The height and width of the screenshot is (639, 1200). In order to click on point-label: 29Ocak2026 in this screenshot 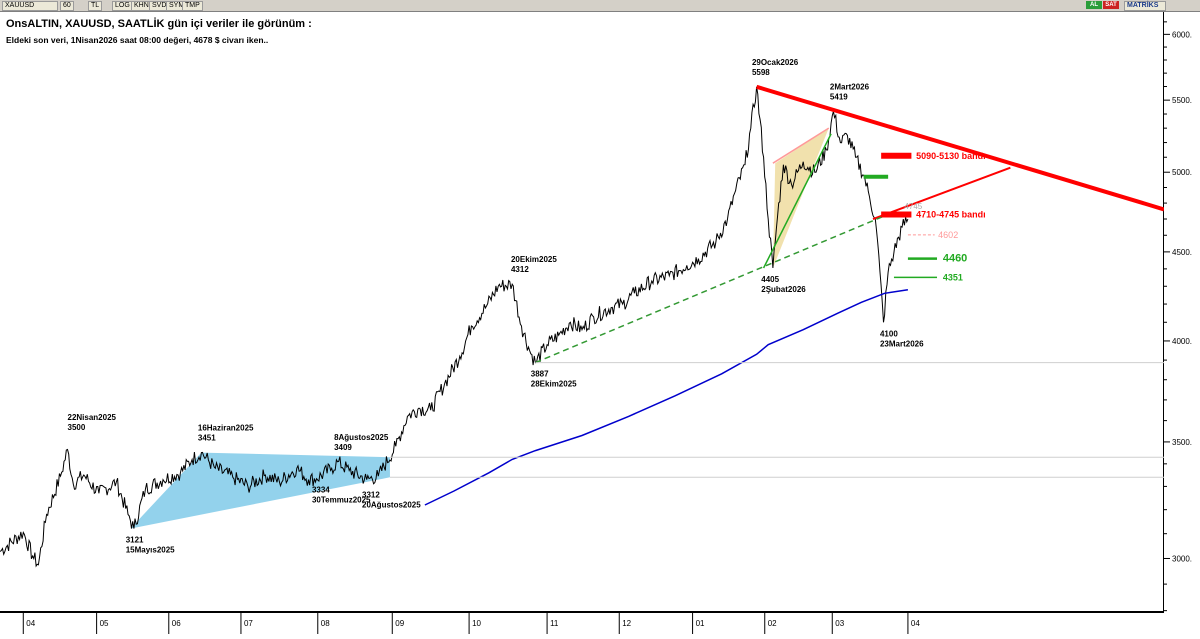, I will do `click(775, 62)`.